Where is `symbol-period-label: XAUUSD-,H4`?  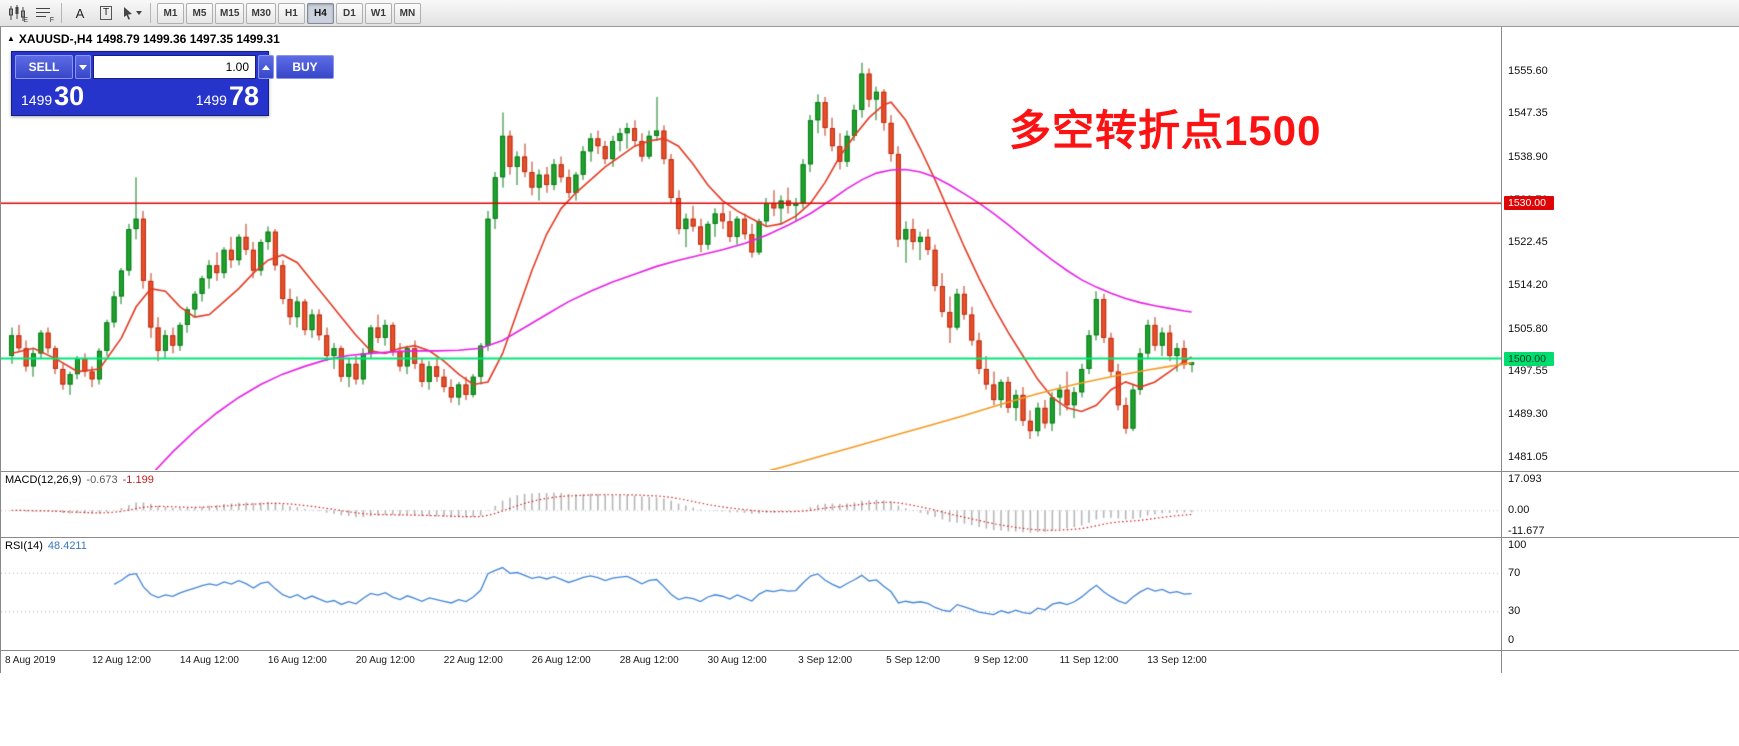
symbol-period-label: XAUUSD-,H4 is located at coordinates (55, 39).